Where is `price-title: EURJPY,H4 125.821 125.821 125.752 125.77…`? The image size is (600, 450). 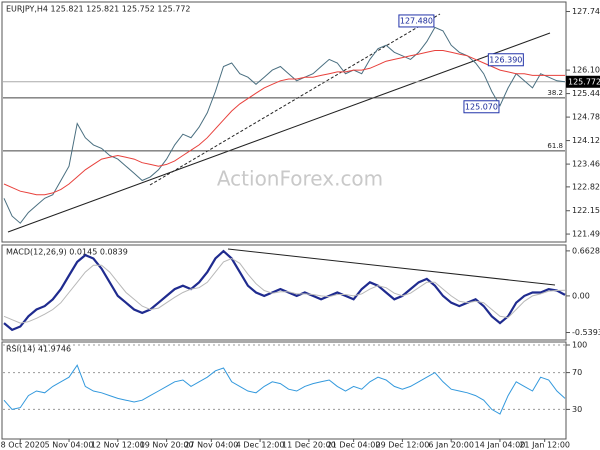 price-title: EURJPY,H4 125.821 125.821 125.752 125.77… is located at coordinates (98, 9).